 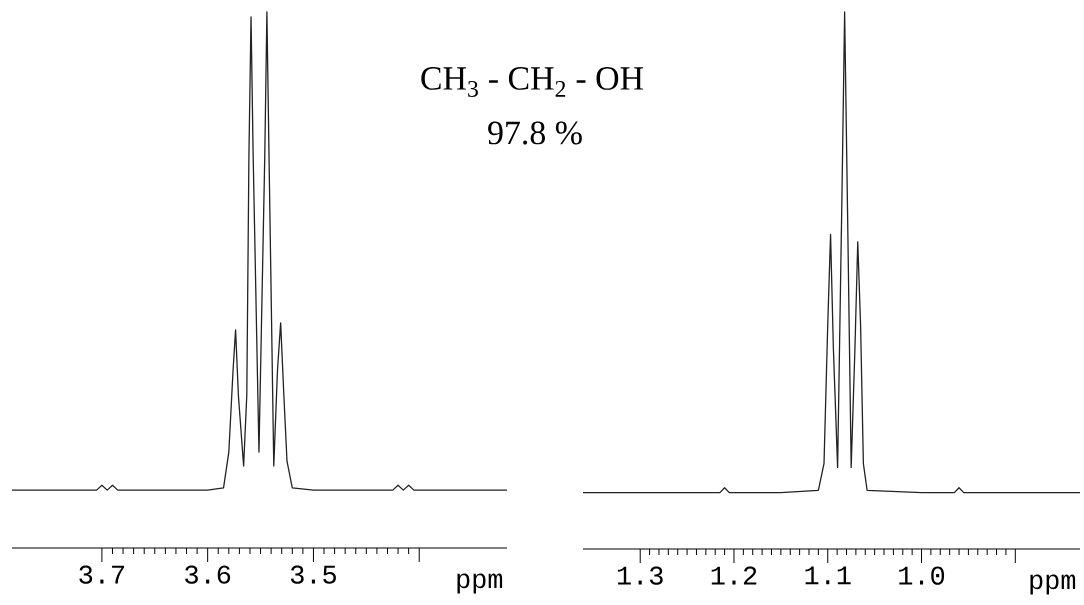 What do you see at coordinates (313, 574) in the screenshot?
I see `x-tick-label: 3.5` at bounding box center [313, 574].